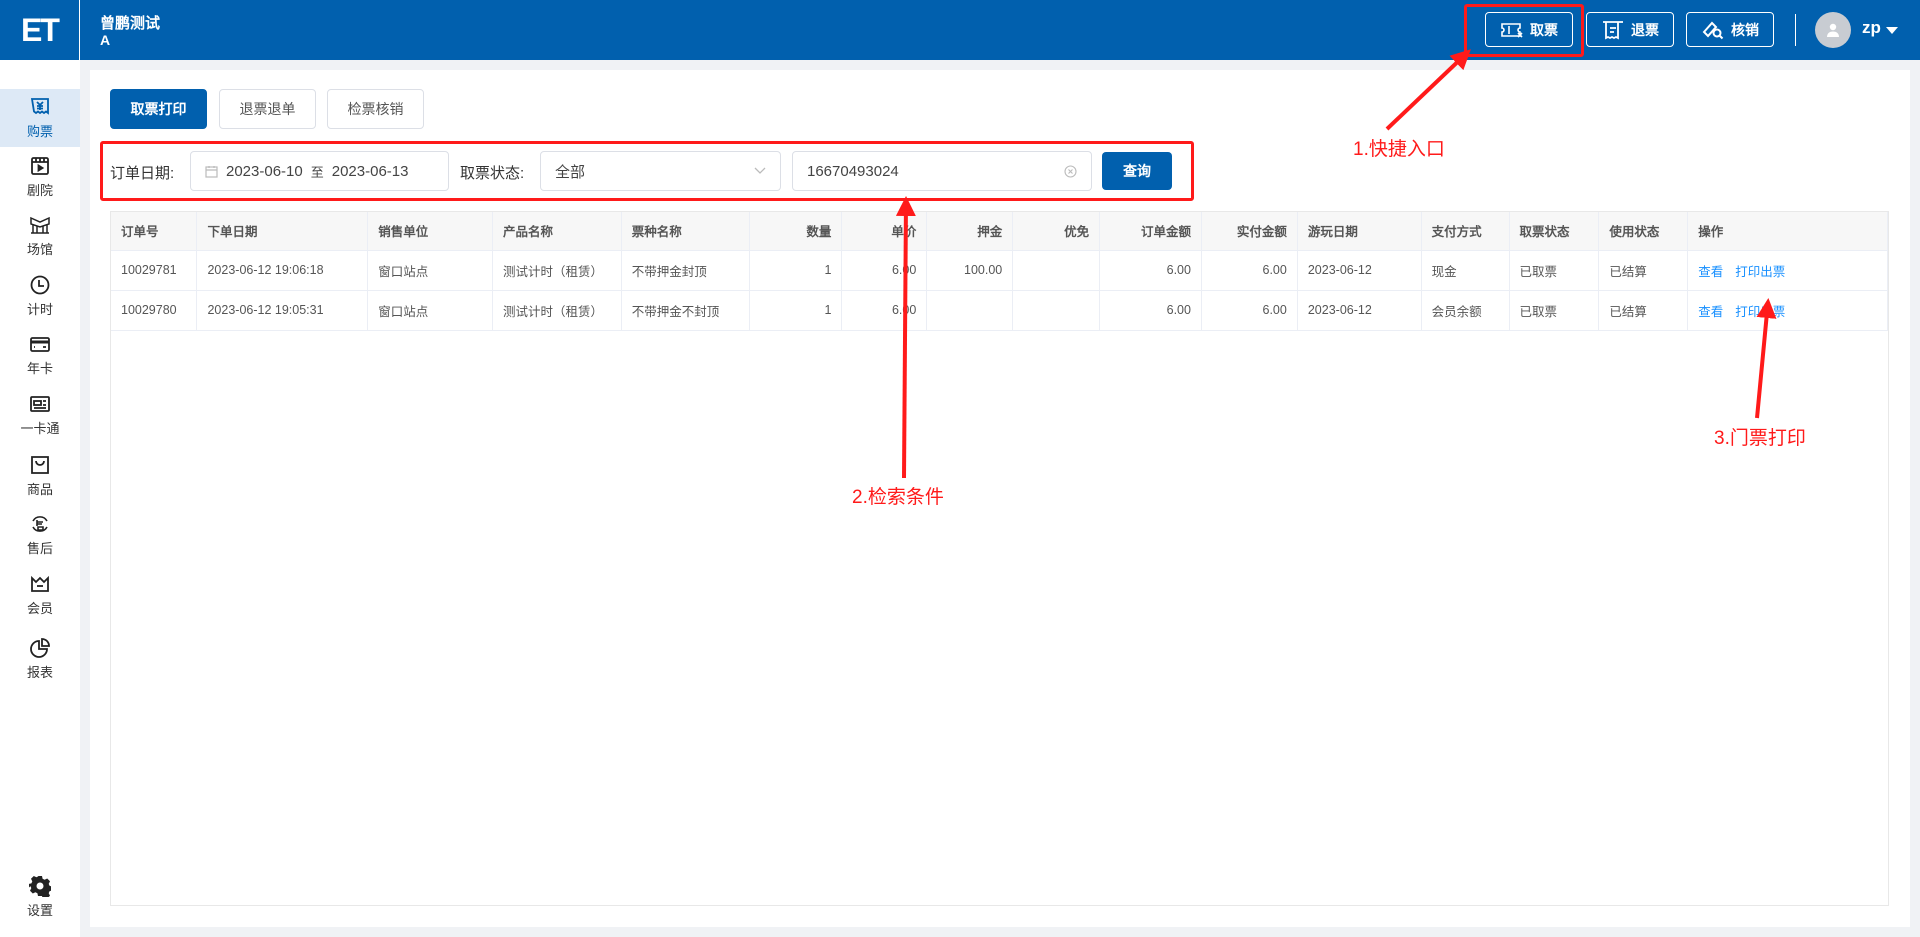 Image resolution: width=1920 pixels, height=937 pixels. Describe the element at coordinates (1795, 30) in the screenshot. I see `header-divider` at that location.